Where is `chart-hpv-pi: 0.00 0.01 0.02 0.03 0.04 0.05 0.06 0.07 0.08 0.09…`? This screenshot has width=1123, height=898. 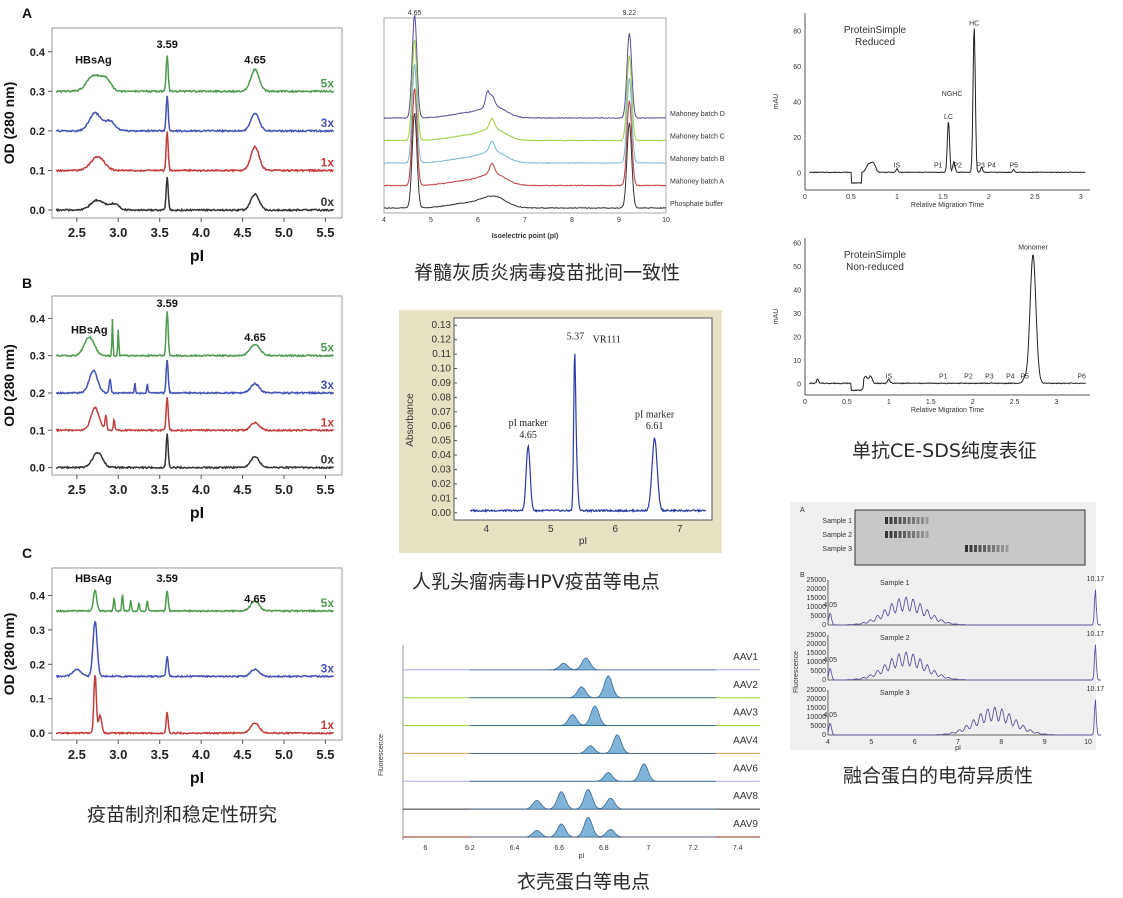
chart-hpv-pi: 0.00 0.01 0.02 0.03 0.04 0.05 0.06 0.07 0.08 0.09… is located at coordinates (559, 432).